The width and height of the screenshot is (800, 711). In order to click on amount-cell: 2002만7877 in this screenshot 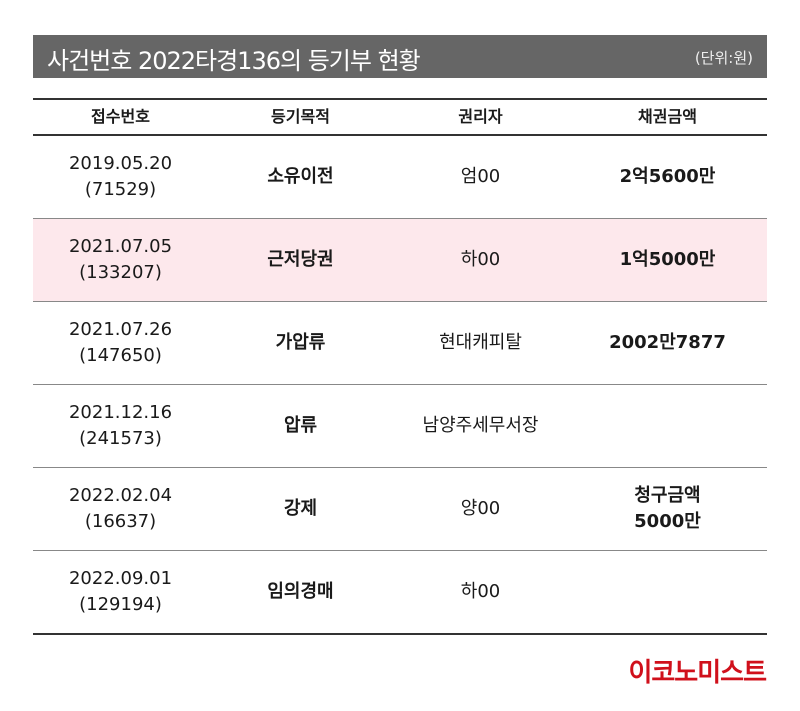, I will do `click(667, 343)`.